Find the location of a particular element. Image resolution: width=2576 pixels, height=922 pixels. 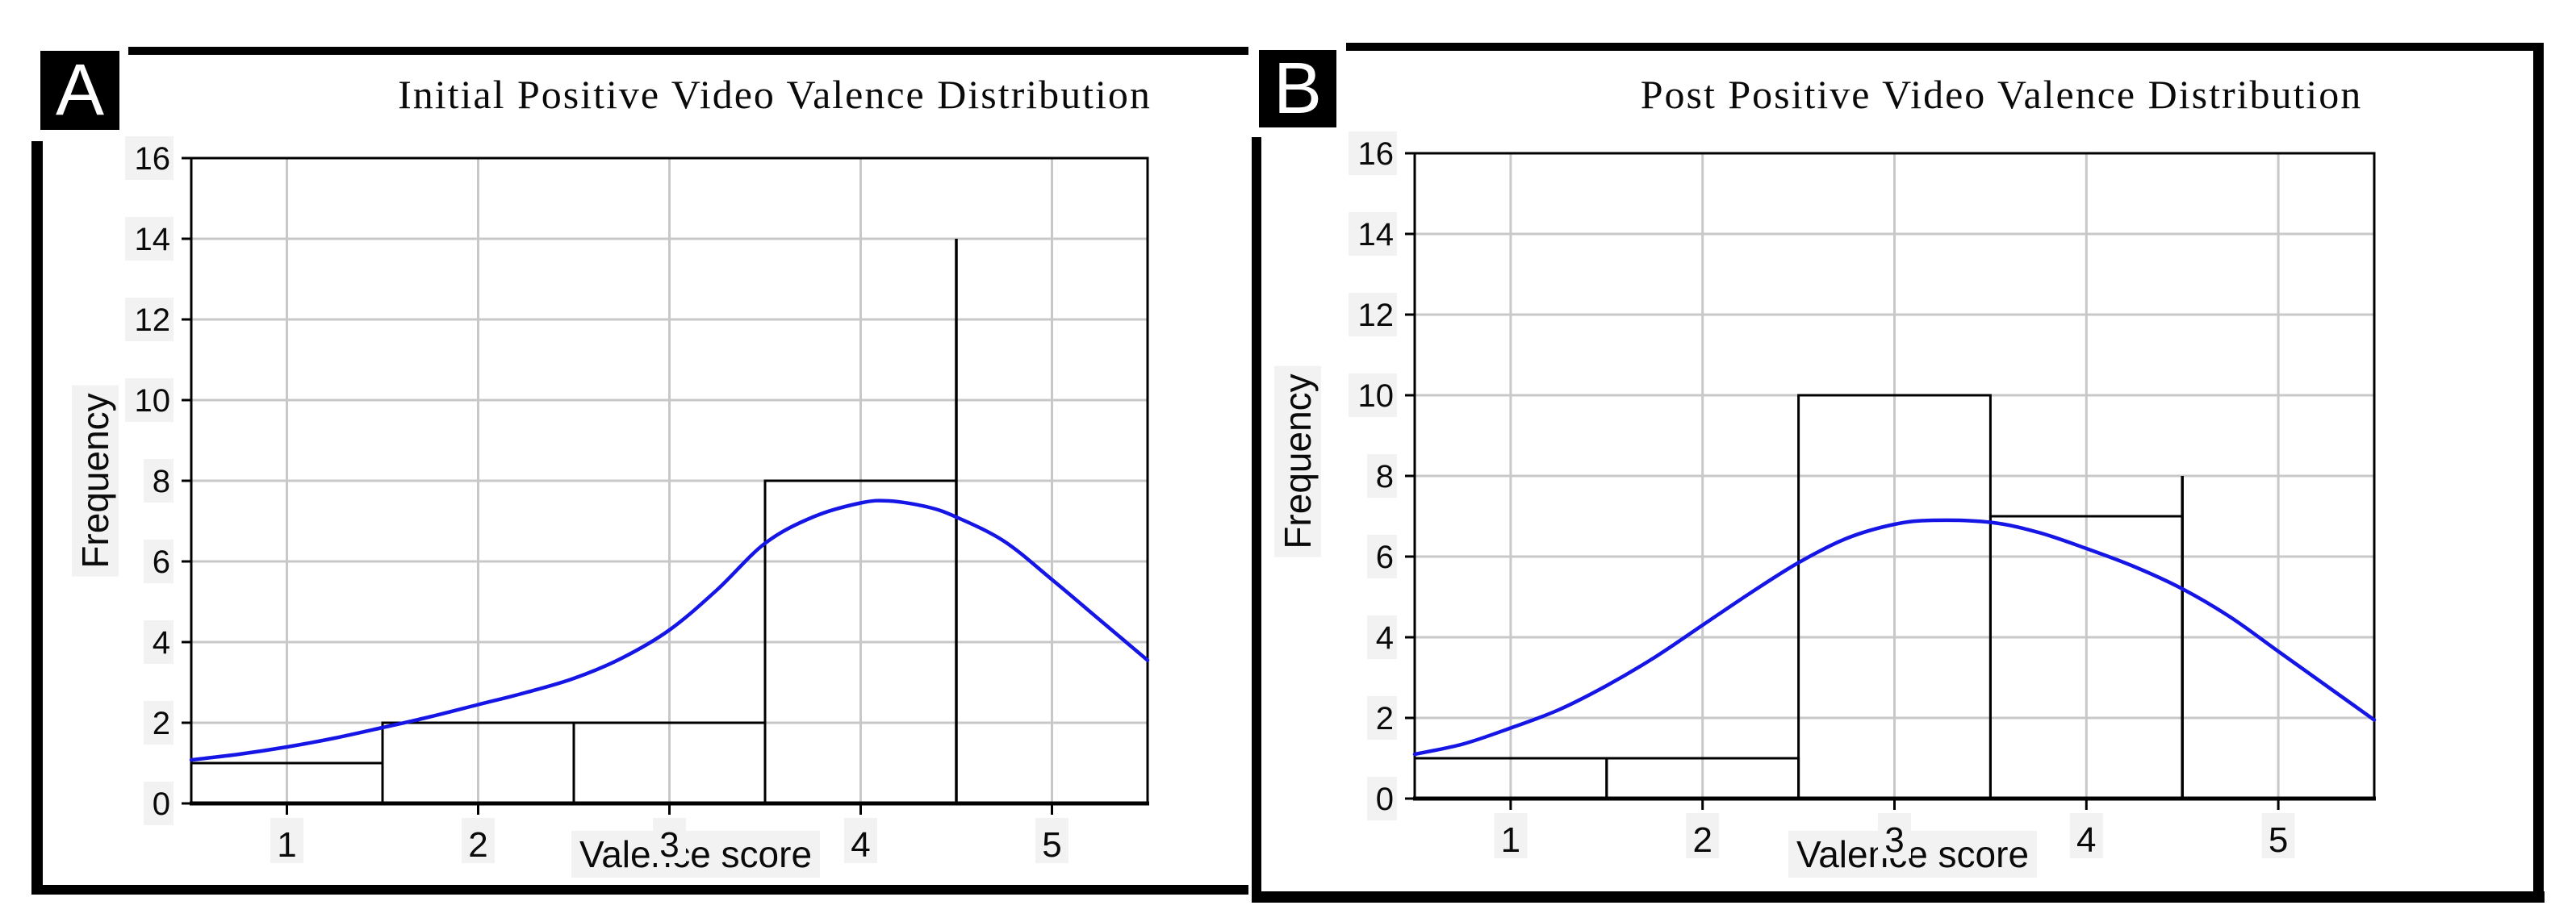

panel-b-bottom-frame-bar is located at coordinates (1898, 897).